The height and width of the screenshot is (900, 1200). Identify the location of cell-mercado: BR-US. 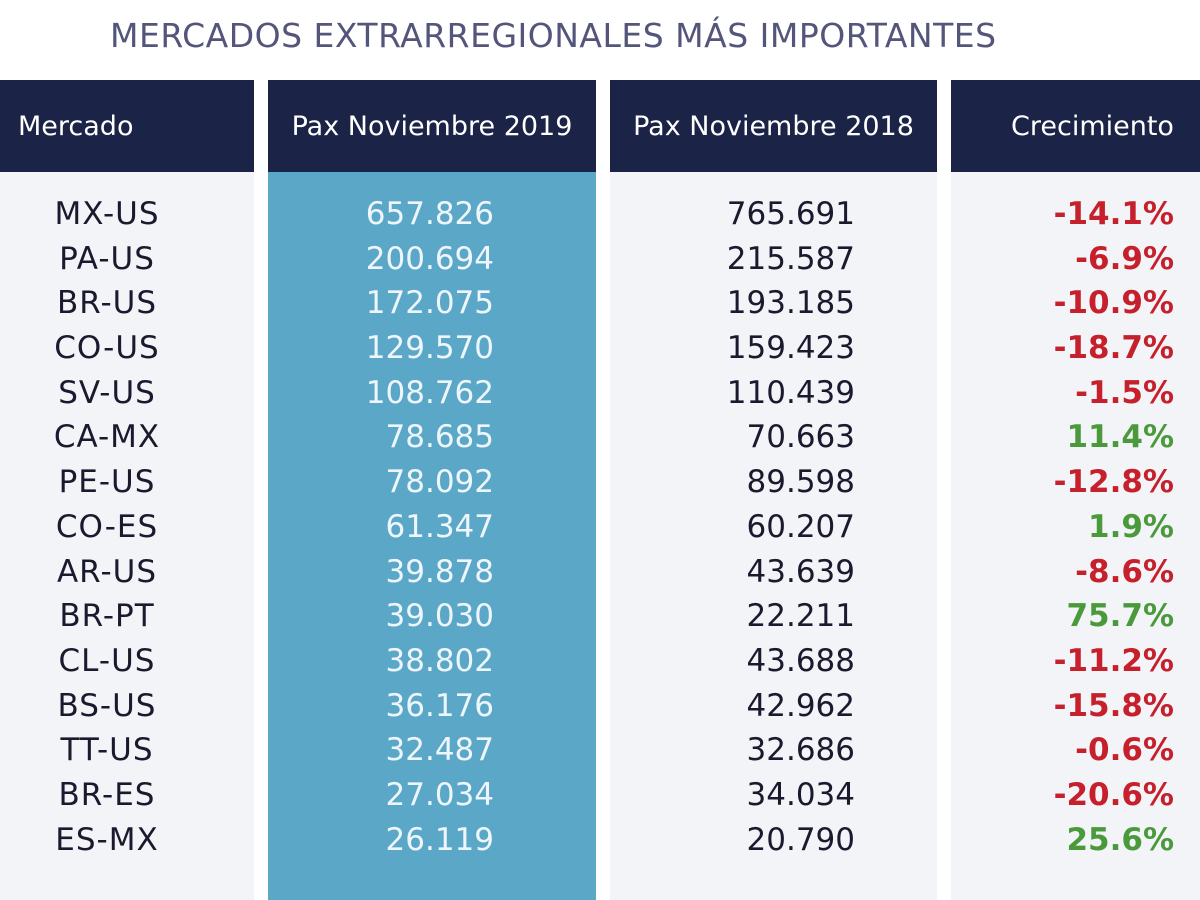
(107, 303).